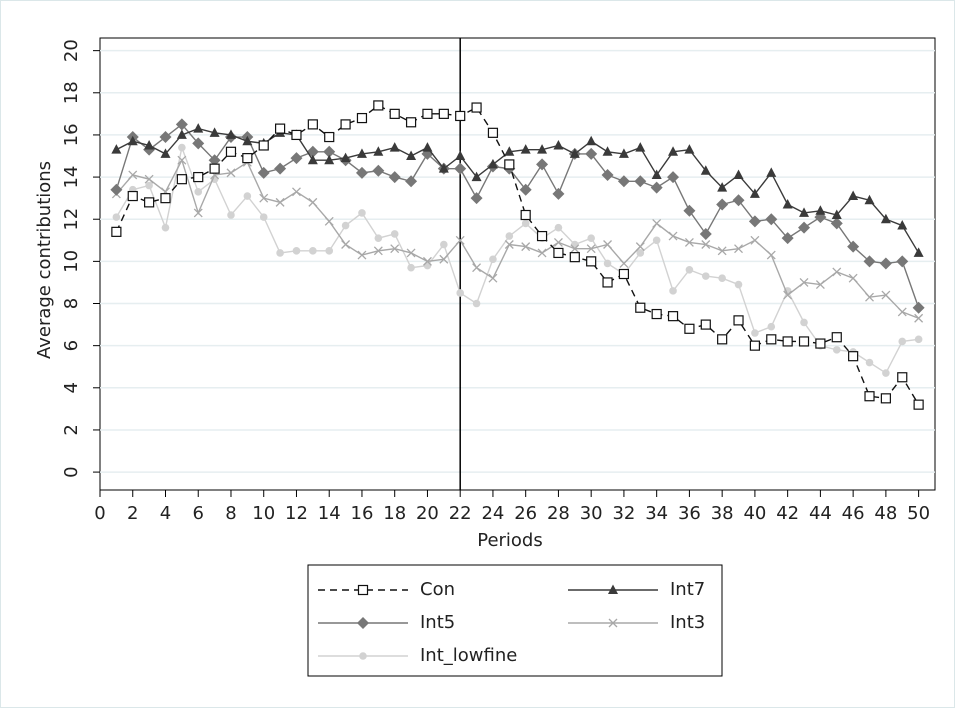 Image resolution: width=955 pixels, height=708 pixels. What do you see at coordinates (591, 513) in the screenshot?
I see `x-tick-label: 30` at bounding box center [591, 513].